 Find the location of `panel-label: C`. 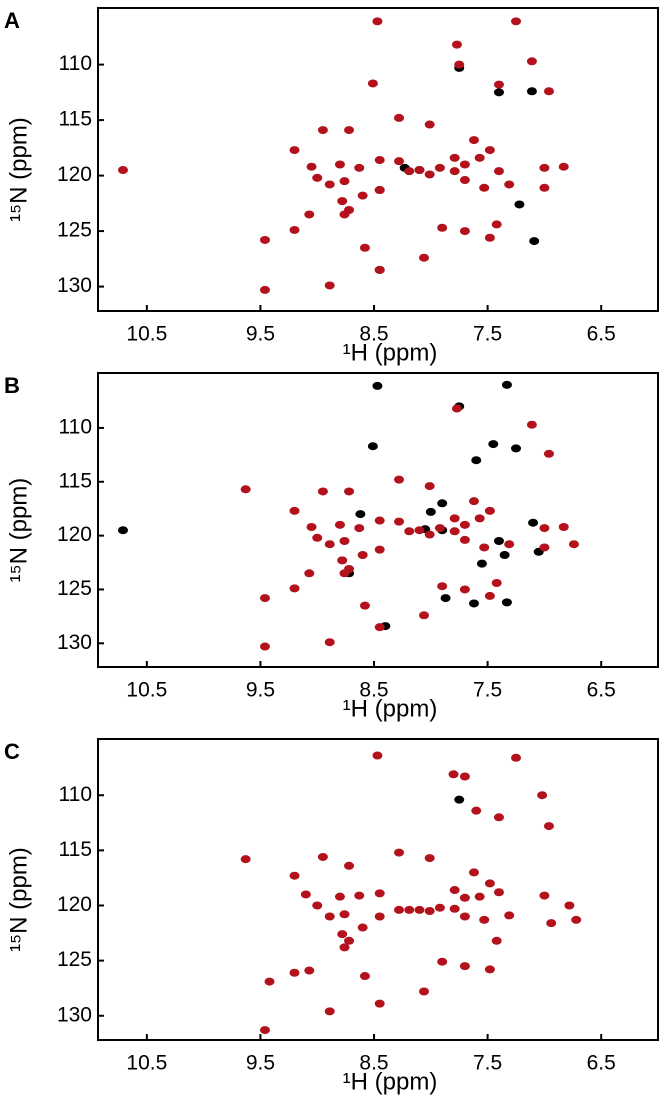

panel-label: C is located at coordinates (12, 751).